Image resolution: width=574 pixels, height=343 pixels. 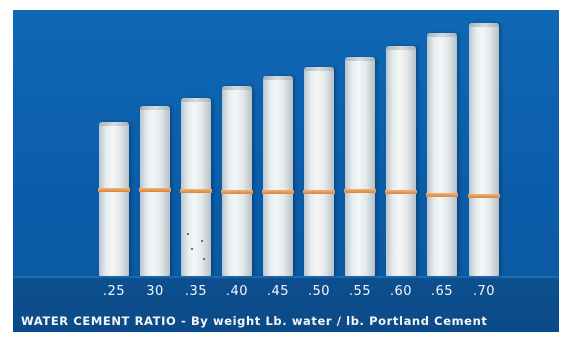 I want to click on ratio-label-070: .70, so click(x=484, y=291).